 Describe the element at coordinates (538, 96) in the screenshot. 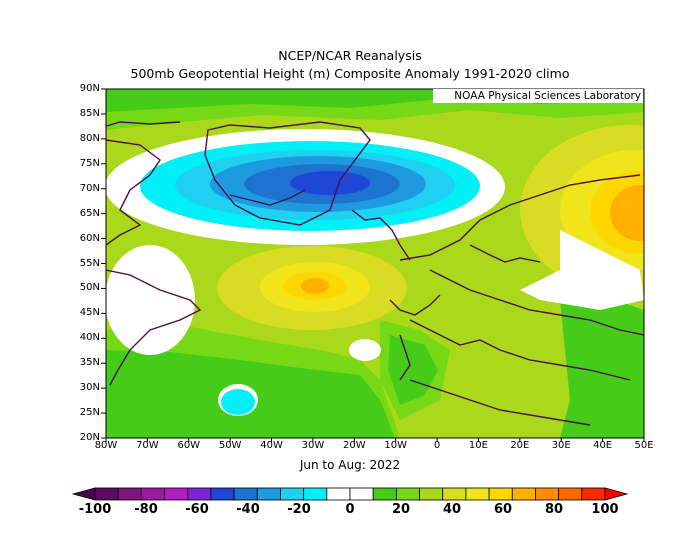

I see `source-label: NOAA Physical Sciences Laboratory` at that location.